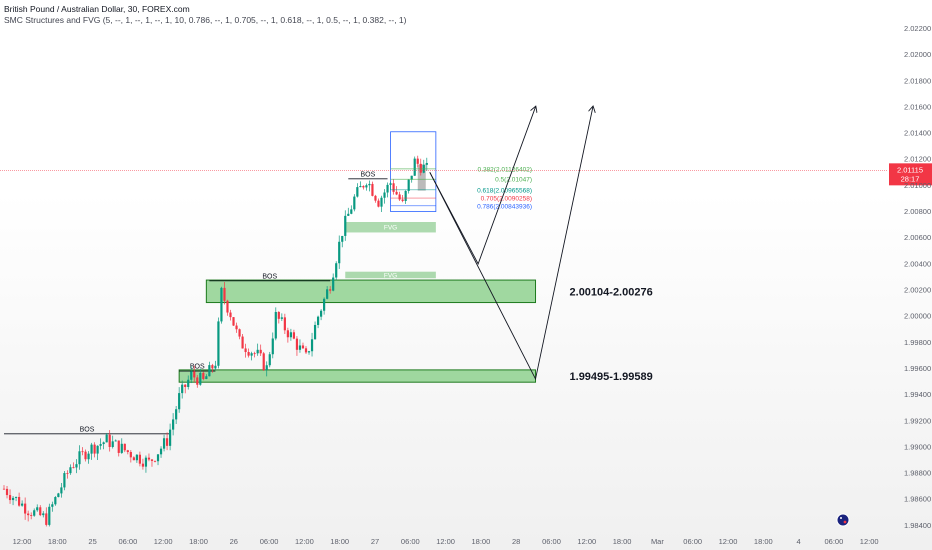 The image size is (932, 550). Describe the element at coordinates (505, 169) in the screenshot. I see `fib-level-label: 0.382(2.01126402)` at that location.